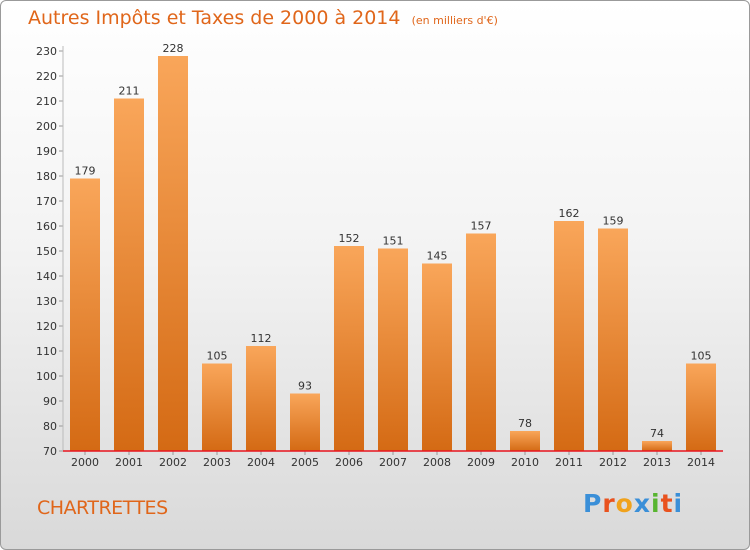 This screenshot has height=550, width=750. I want to click on x-tick-label: 2004, so click(261, 462).